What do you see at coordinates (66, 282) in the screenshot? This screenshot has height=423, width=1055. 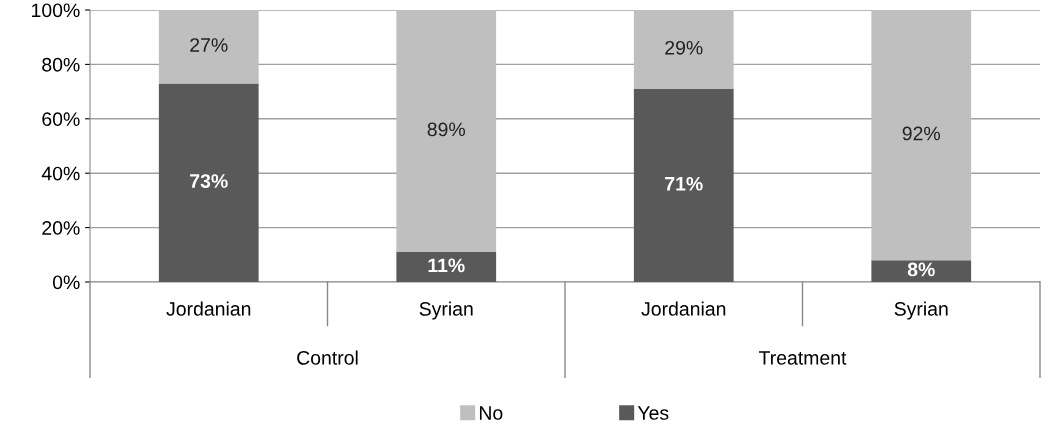 I see `y-tick-label: 0%` at bounding box center [66, 282].